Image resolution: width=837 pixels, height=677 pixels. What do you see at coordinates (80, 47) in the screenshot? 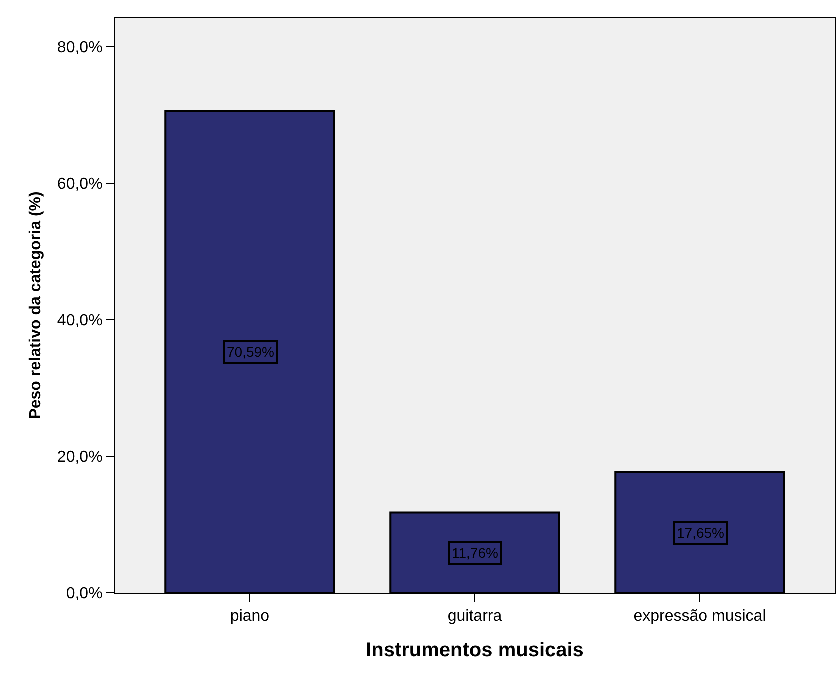
I see `y-tick-label: 80,0%` at bounding box center [80, 47].